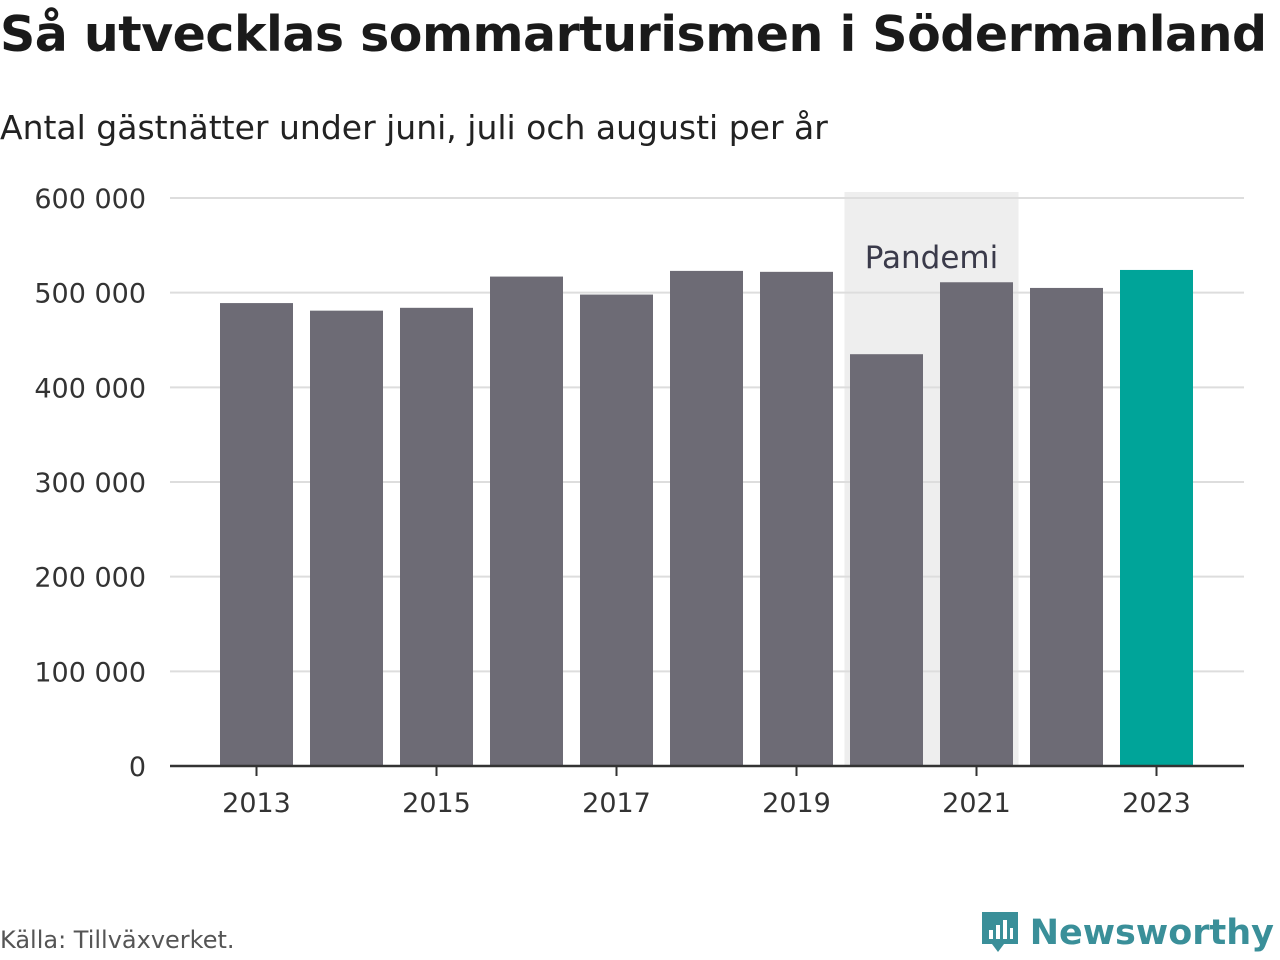 The image size is (1280, 960). What do you see at coordinates (90, 578) in the screenshot?
I see `y-tick-label: 200 000` at bounding box center [90, 578].